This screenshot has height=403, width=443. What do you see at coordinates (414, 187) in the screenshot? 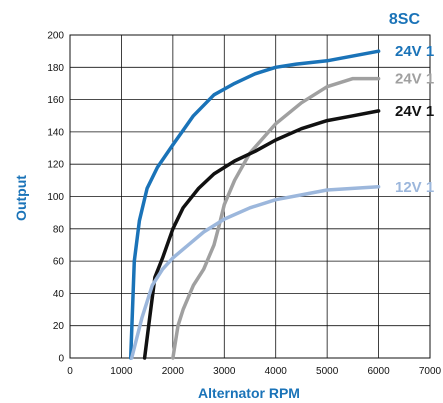
I see `series-end-label-4: 12V 1` at bounding box center [414, 187].